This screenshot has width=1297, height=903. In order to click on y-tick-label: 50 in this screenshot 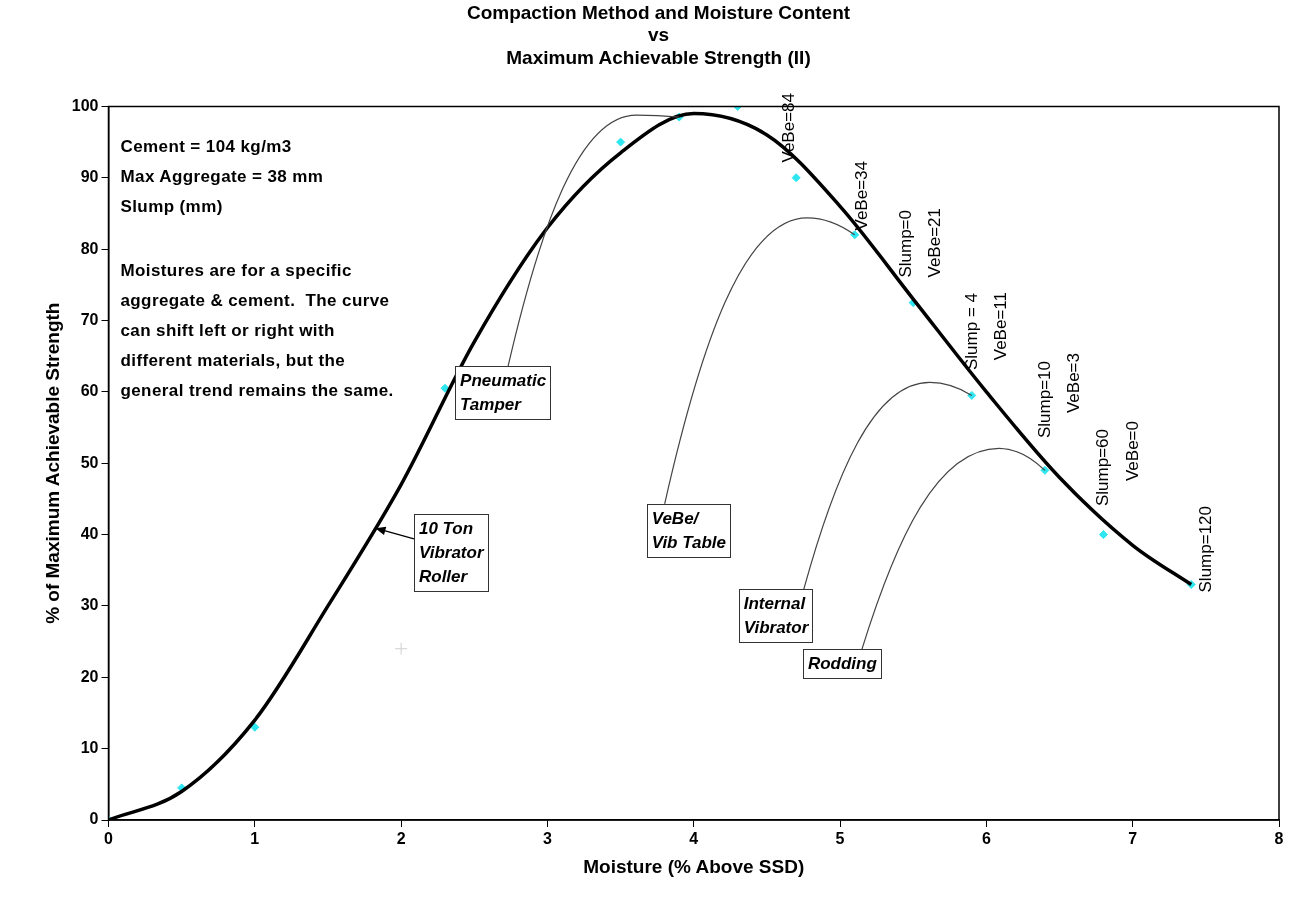, I will do `click(89, 462)`.